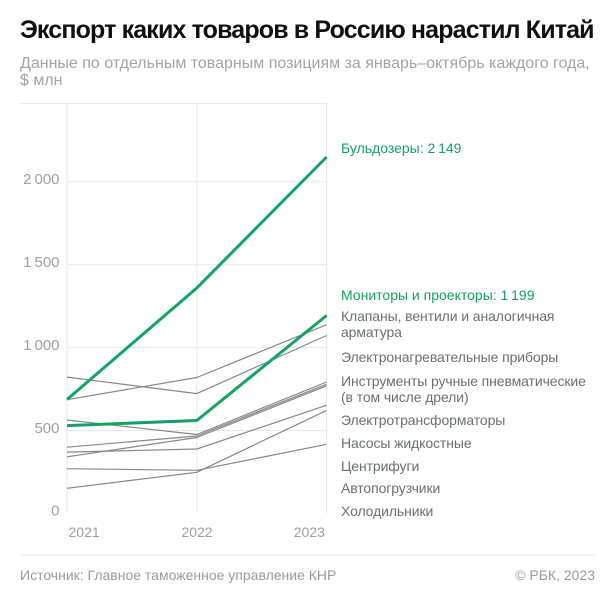 This screenshot has width=616, height=600. I want to click on svg-text: 1 500, so click(41, 262).